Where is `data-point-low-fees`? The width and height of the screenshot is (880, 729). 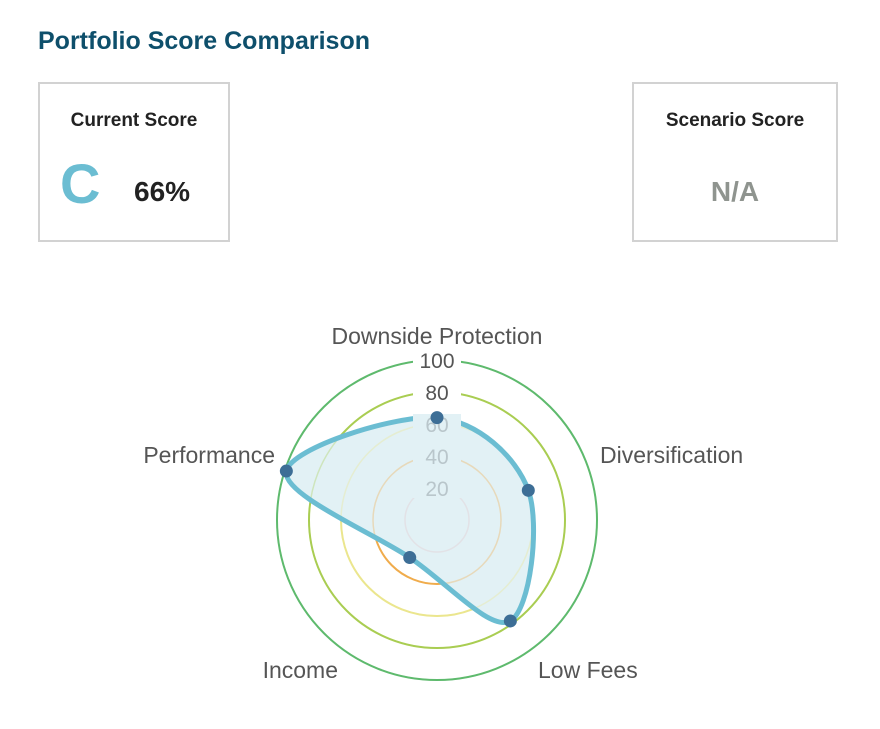 data-point-low-fees is located at coordinates (510, 621).